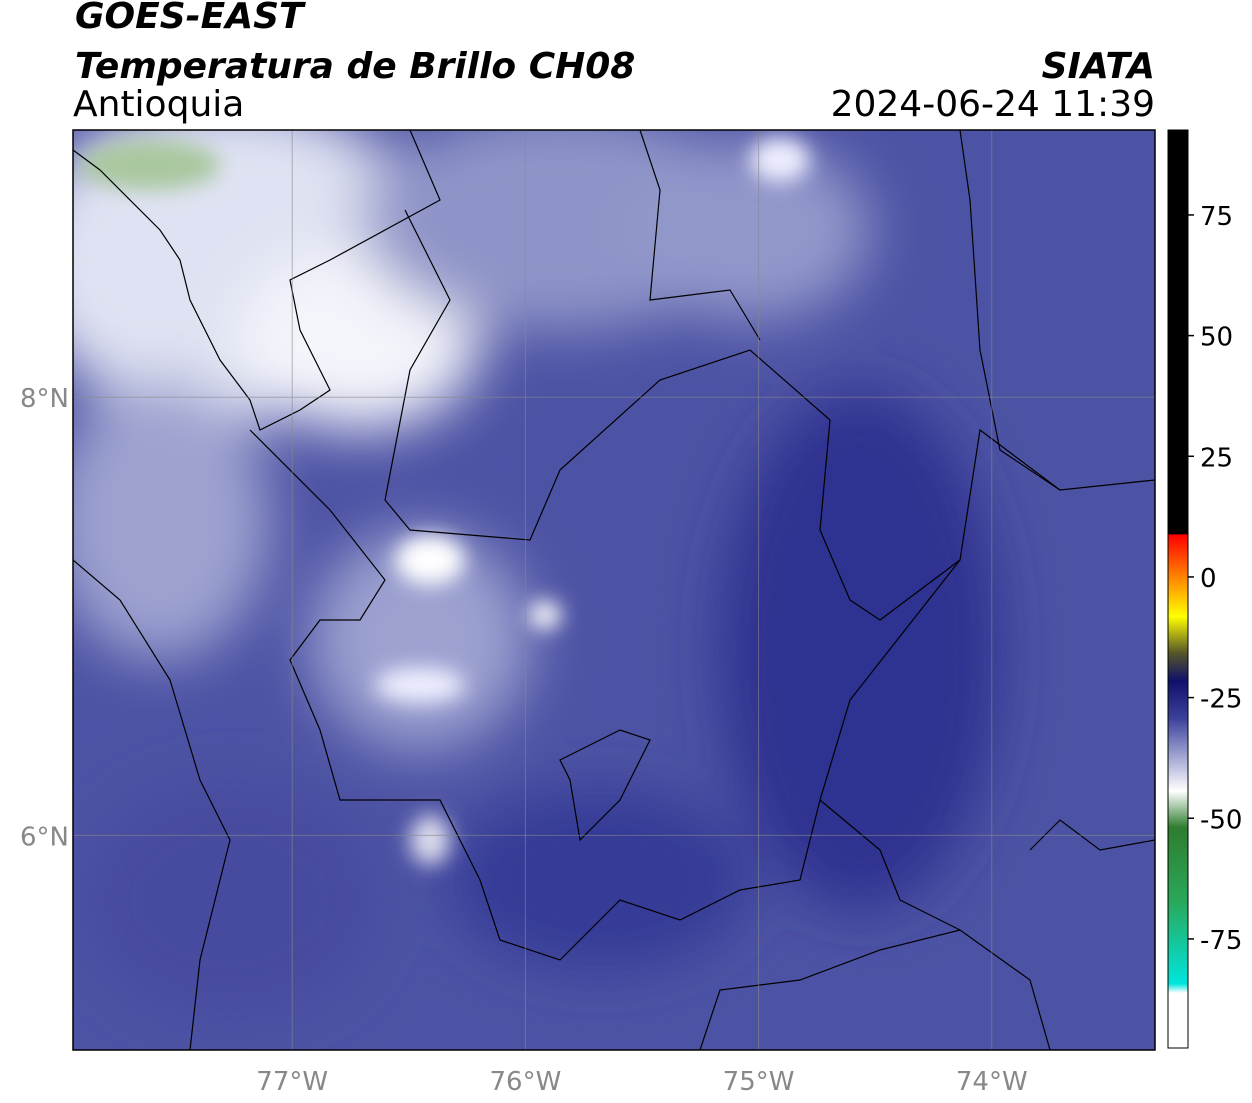 The width and height of the screenshot is (1252, 1103). What do you see at coordinates (1216, 217) in the screenshot?
I see `colorbar-tick-label: 75` at bounding box center [1216, 217].